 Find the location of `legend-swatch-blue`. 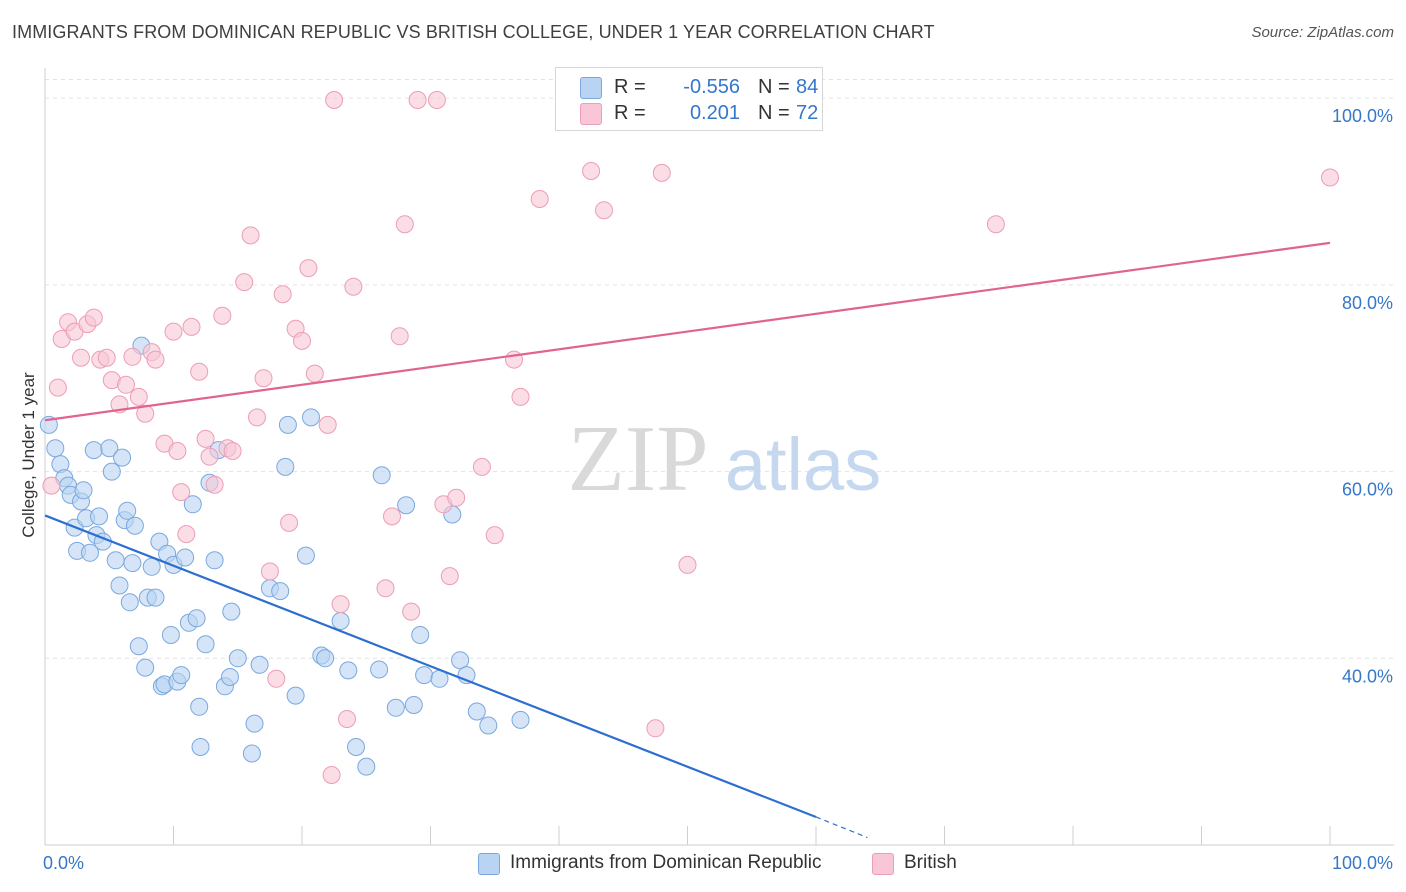

legend-swatch-blue is located at coordinates (489, 864).